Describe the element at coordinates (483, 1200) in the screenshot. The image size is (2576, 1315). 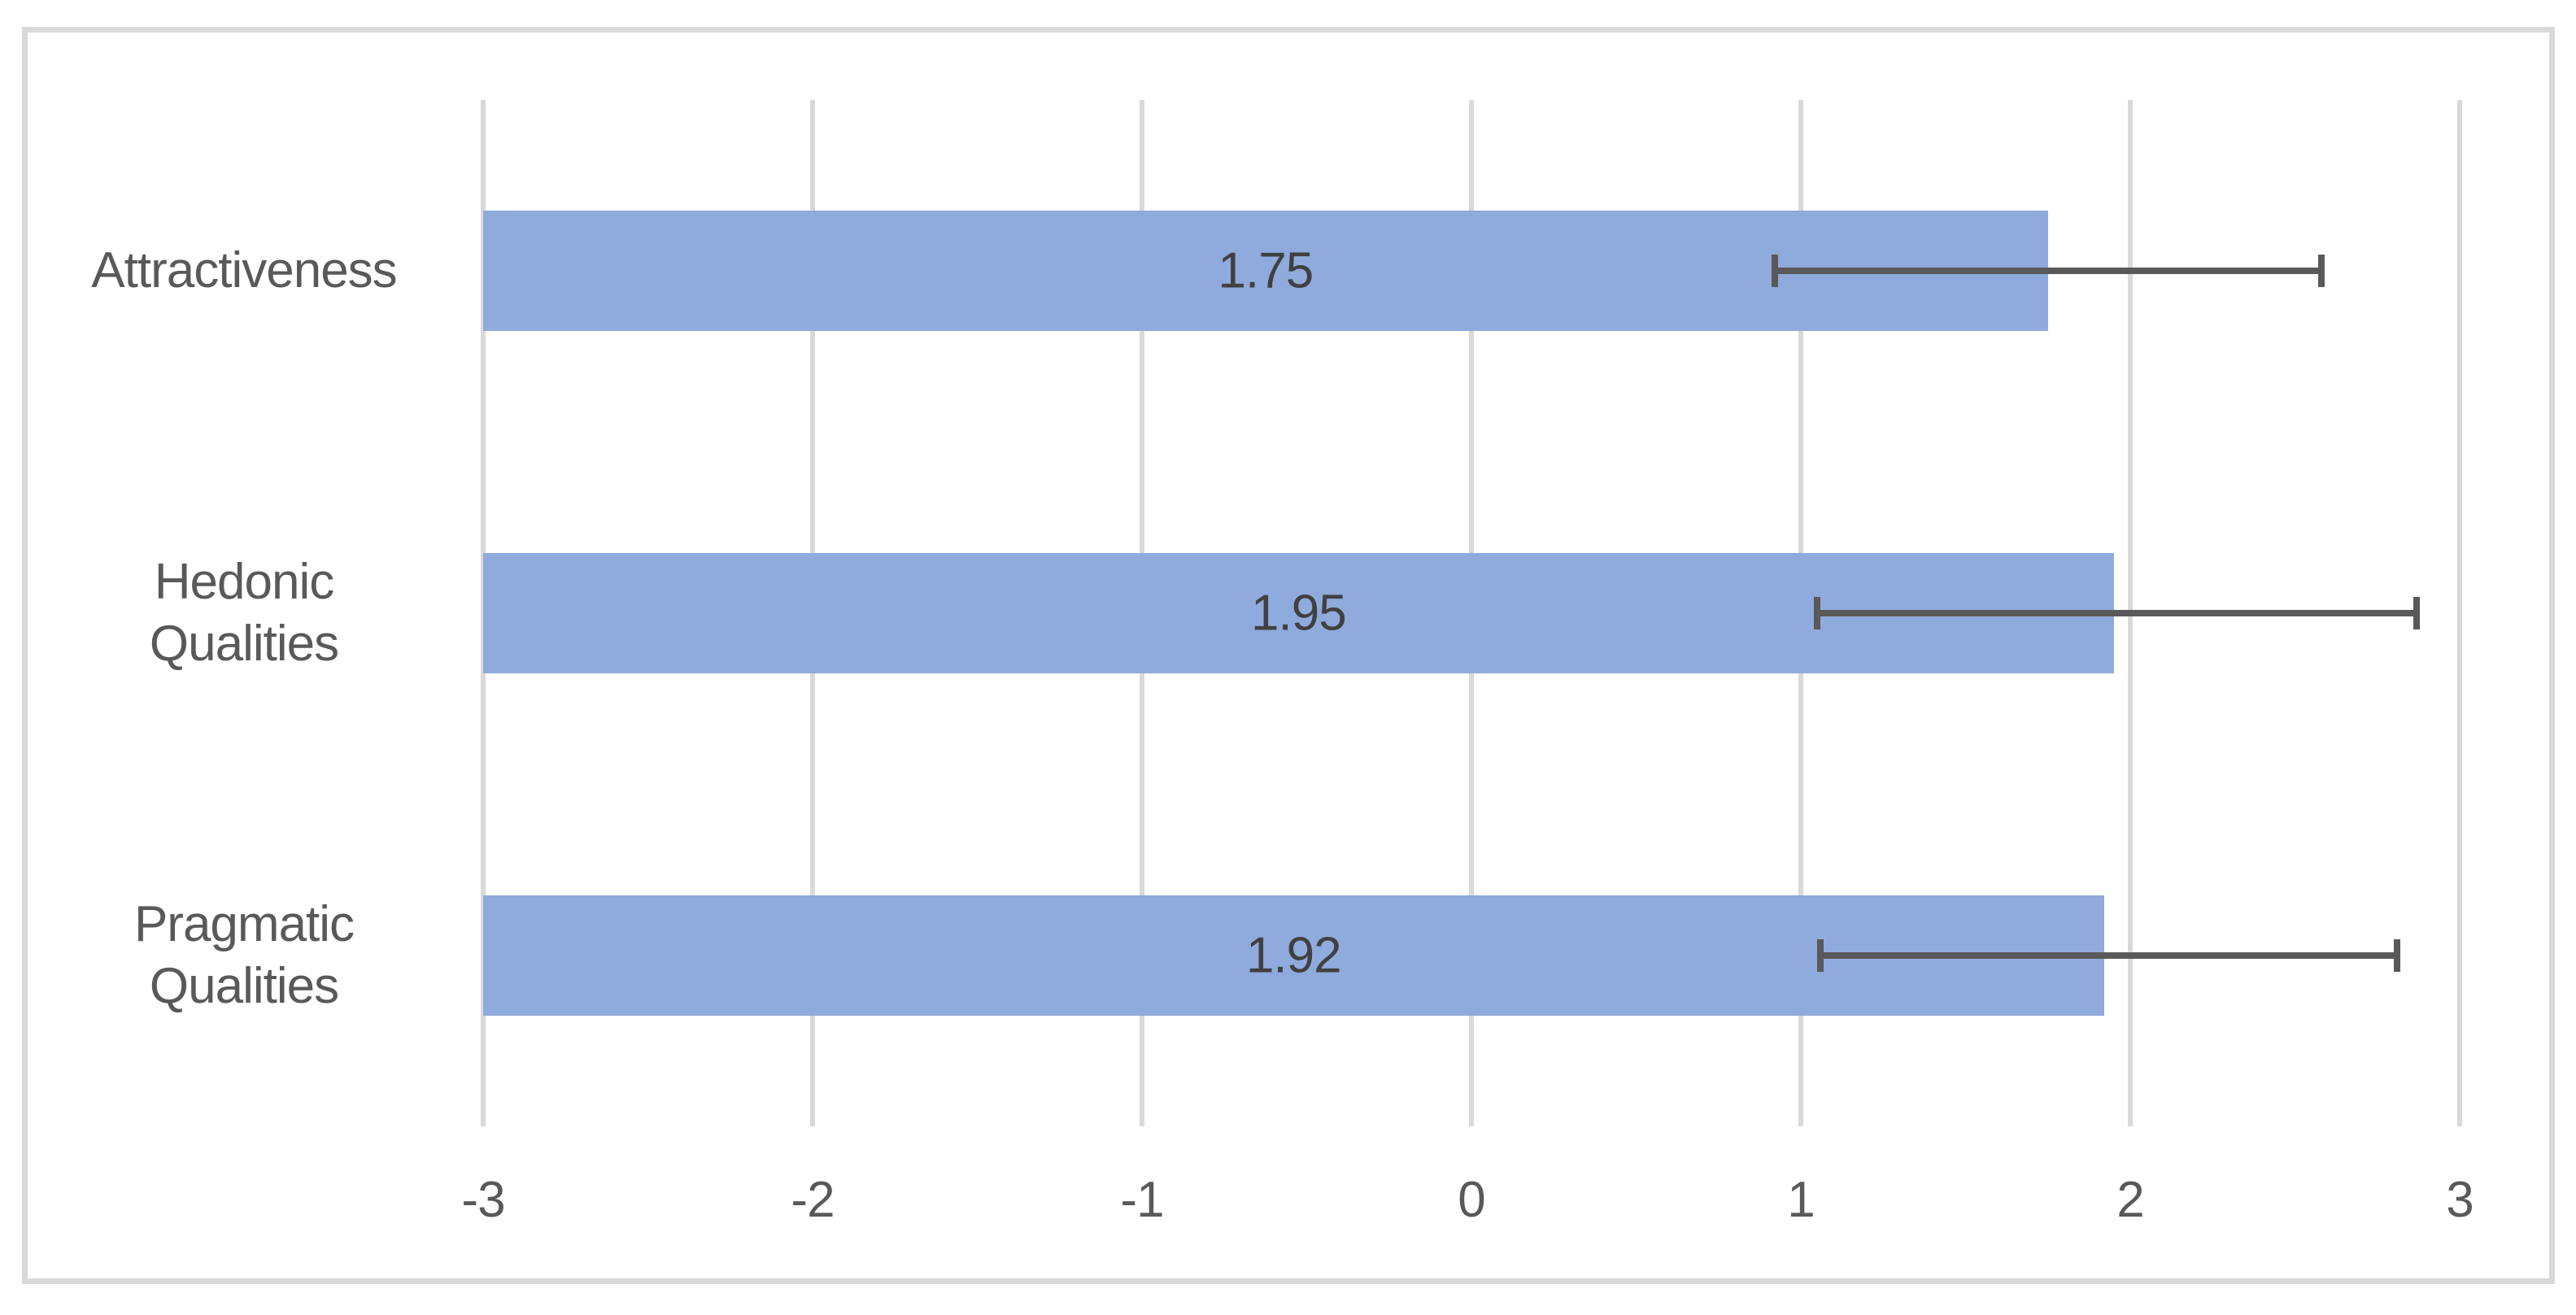
I see `x-axis-tick-label: -3` at that location.